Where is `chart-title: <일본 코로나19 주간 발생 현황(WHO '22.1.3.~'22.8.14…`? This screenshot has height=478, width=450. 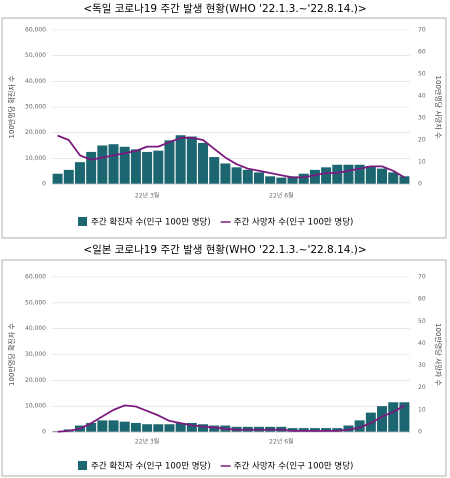 chart-title: <일본 코로나19 주간 발생 현황(WHO '22.1.3.~'22.8.14… is located at coordinates (224, 249).